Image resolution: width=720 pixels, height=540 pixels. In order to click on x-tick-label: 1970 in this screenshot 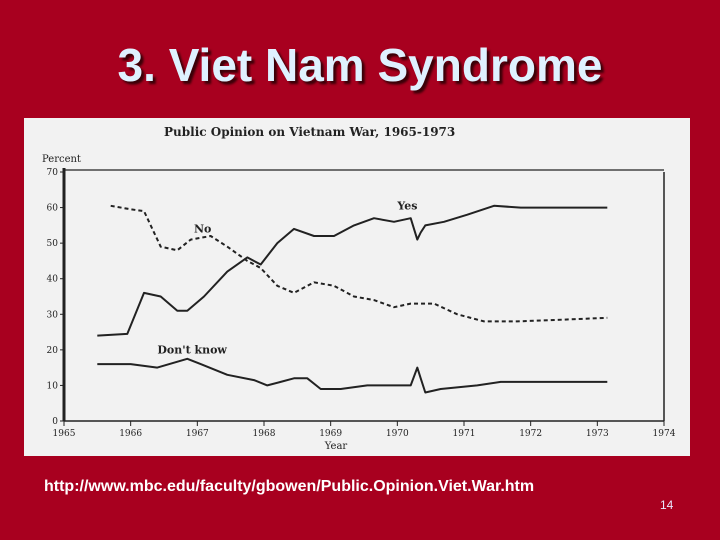, I will do `click(397, 434)`.